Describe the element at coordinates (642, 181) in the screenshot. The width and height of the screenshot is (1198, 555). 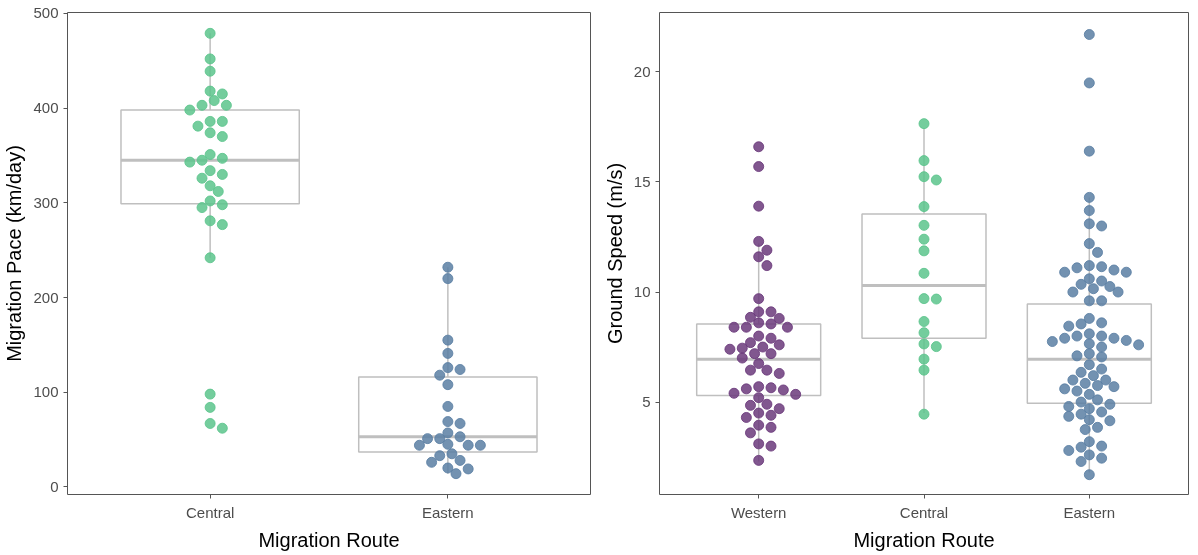
I see `y-tick-label: 15` at that location.